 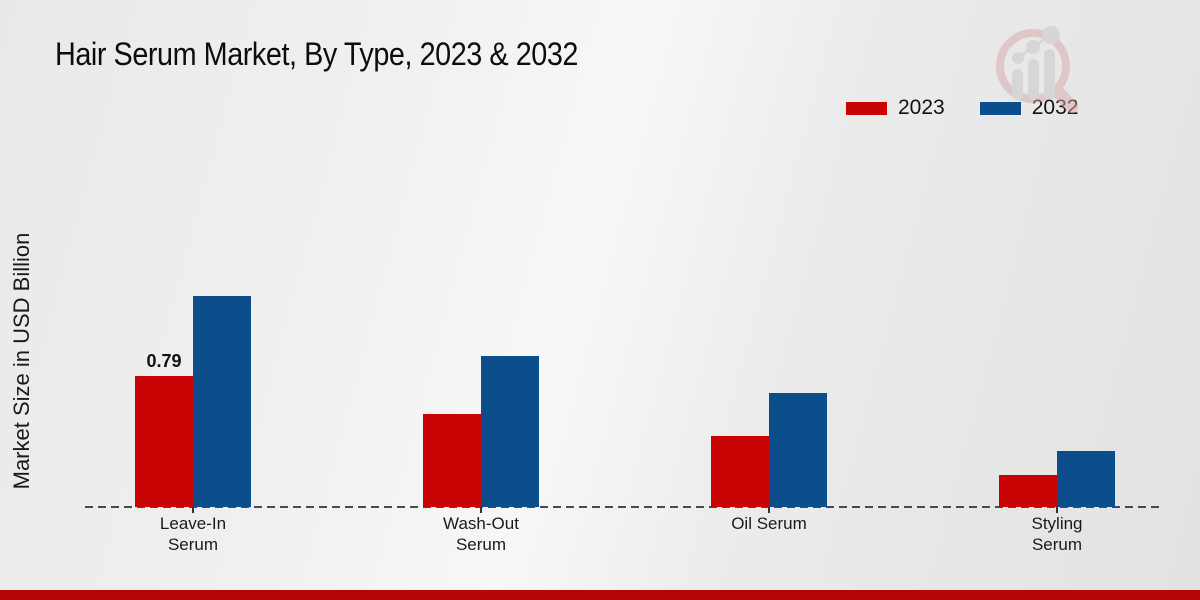 What do you see at coordinates (740, 471) in the screenshot?
I see `bar-2023-oil-serum` at bounding box center [740, 471].